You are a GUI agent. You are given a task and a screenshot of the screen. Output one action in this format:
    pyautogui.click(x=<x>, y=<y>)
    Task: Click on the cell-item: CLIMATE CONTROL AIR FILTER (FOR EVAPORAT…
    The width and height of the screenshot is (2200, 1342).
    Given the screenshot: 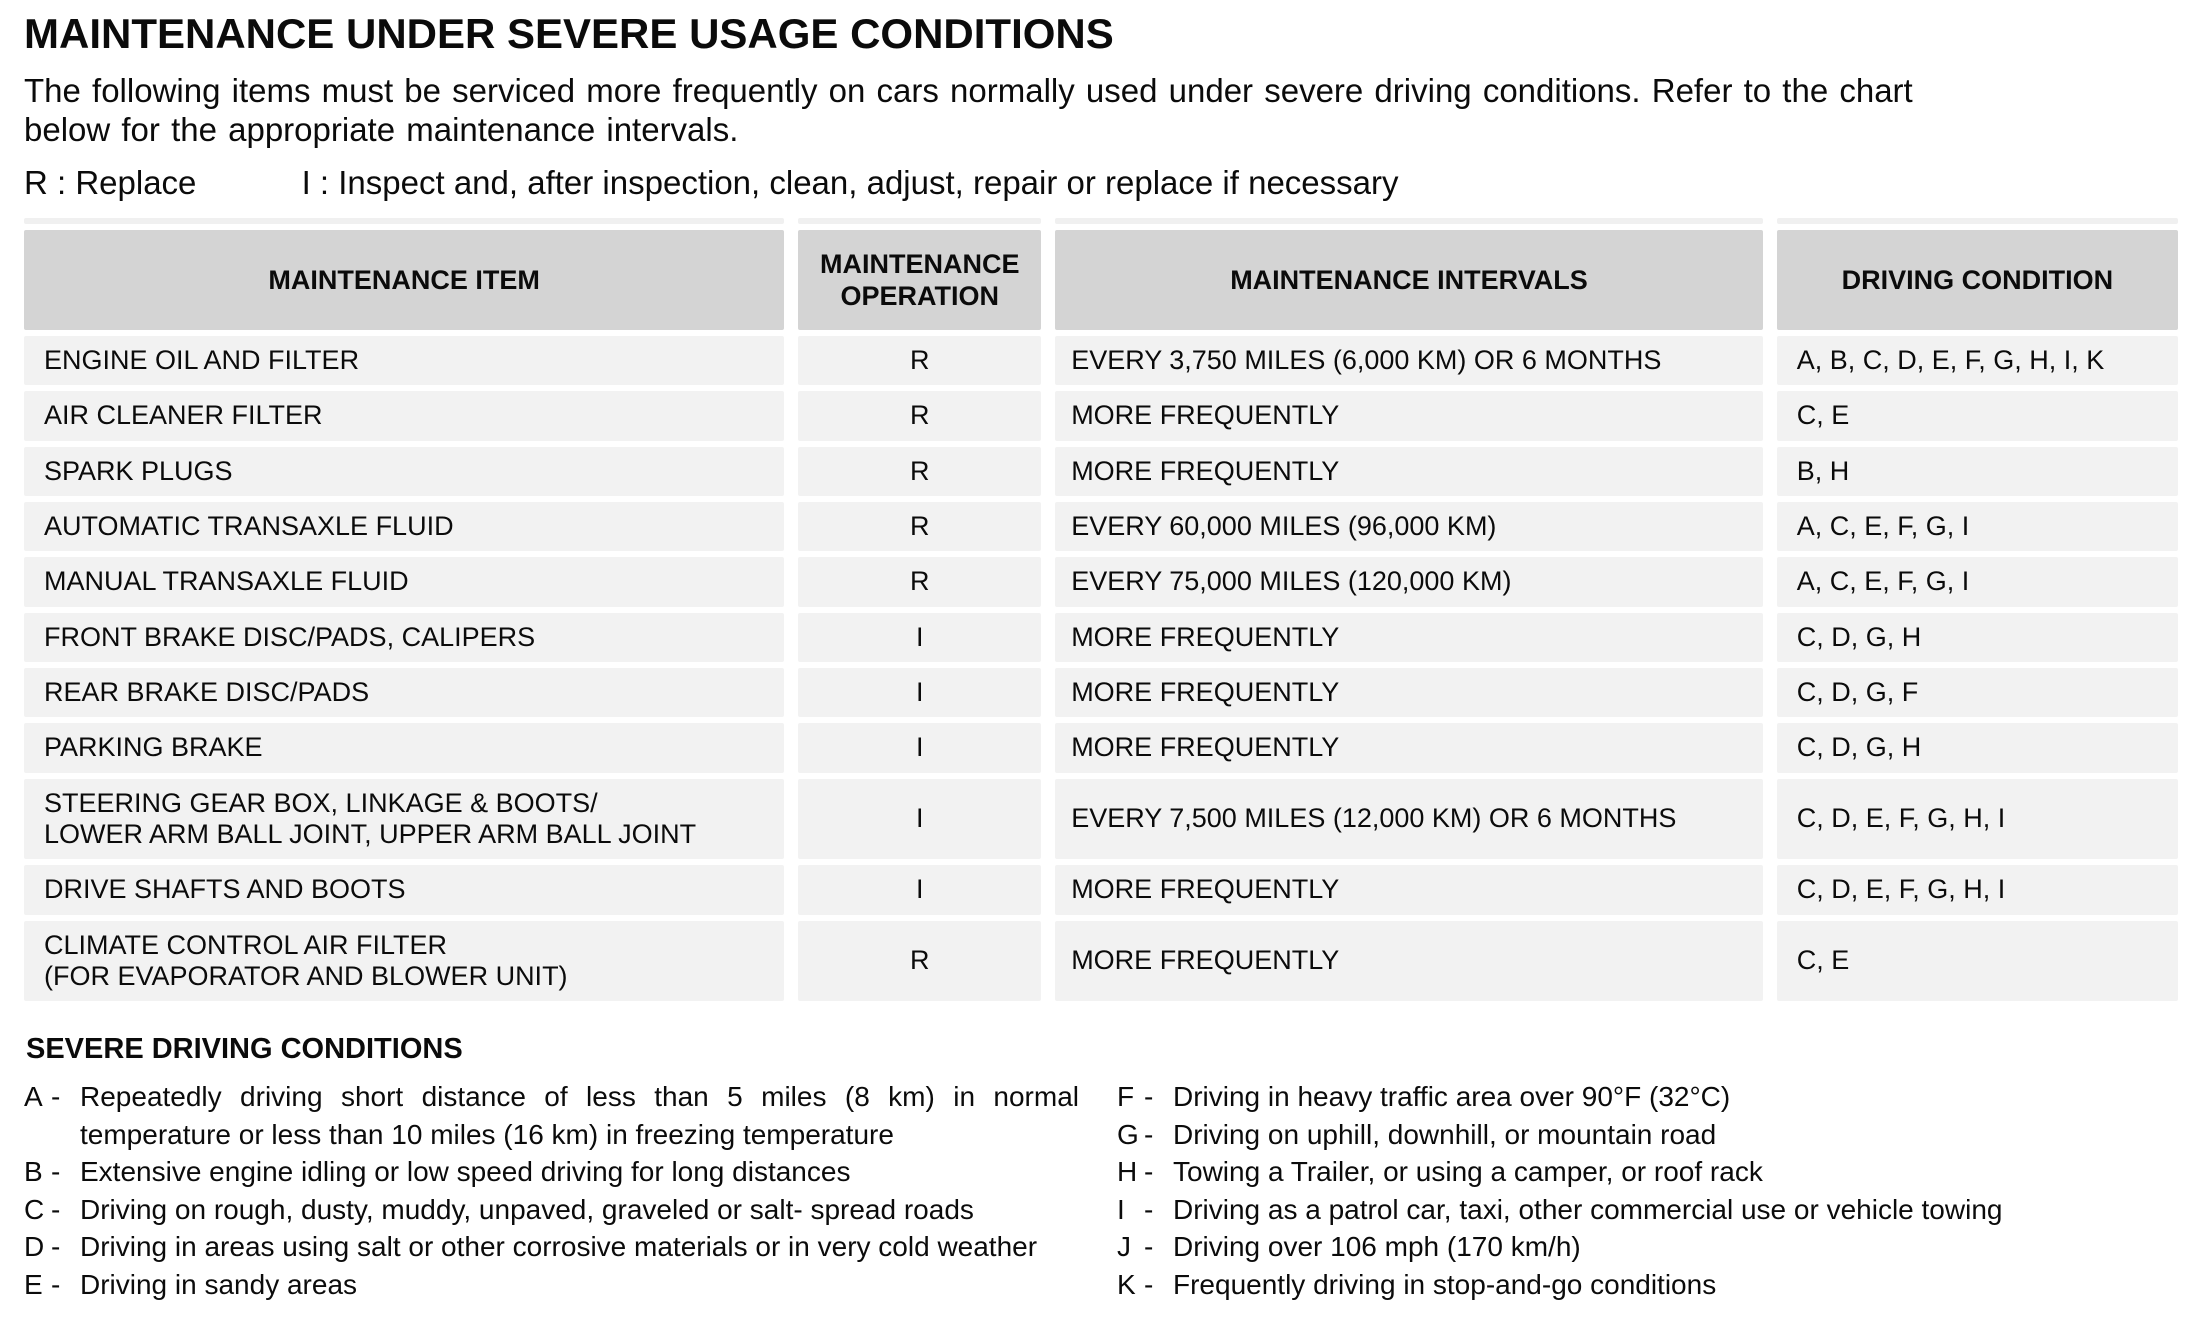 What is the action you would take?
    pyautogui.click(x=404, y=961)
    